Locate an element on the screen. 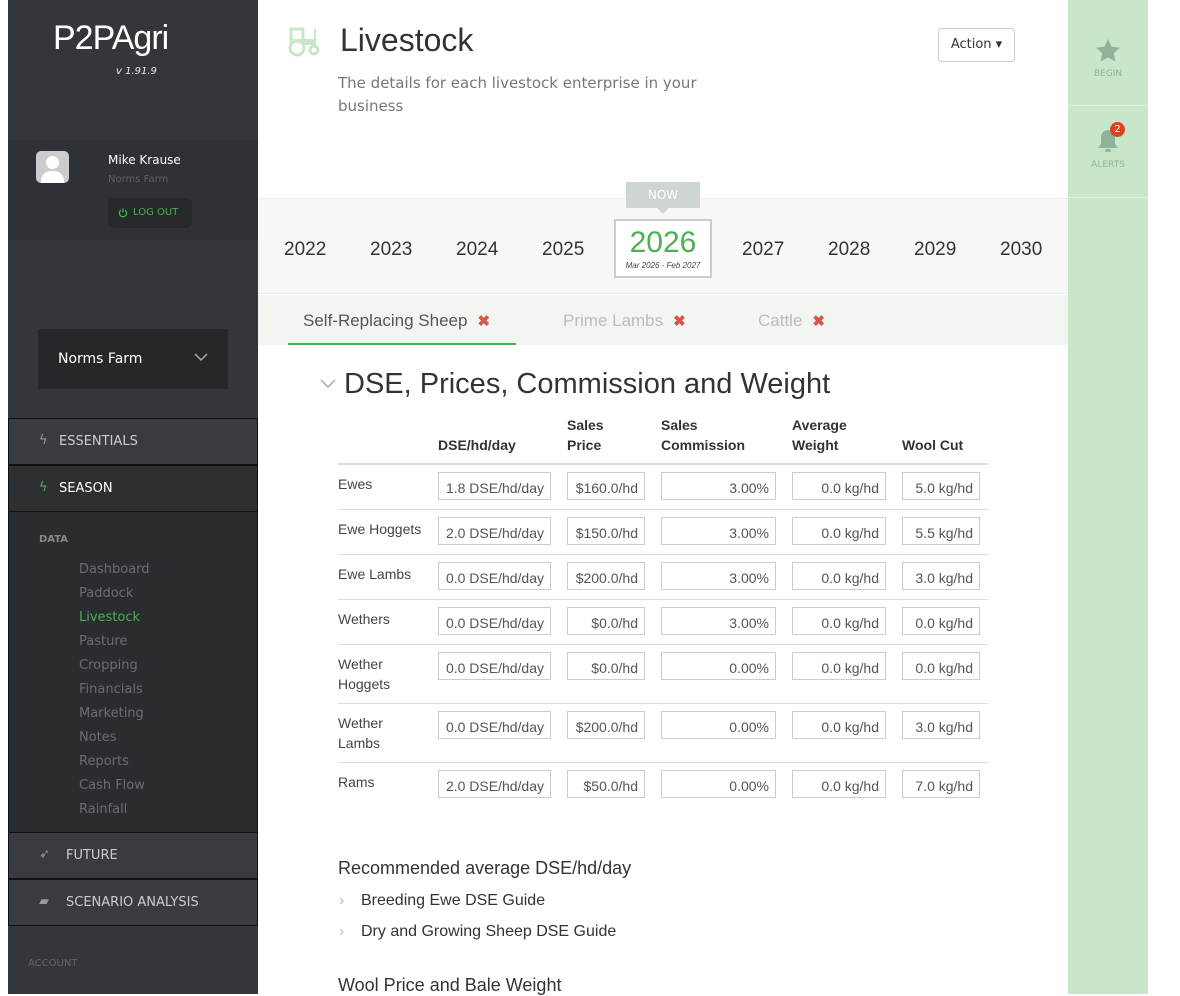 This screenshot has height=996, width=1180. logout-button: LOG OUT is located at coordinates (150, 213).